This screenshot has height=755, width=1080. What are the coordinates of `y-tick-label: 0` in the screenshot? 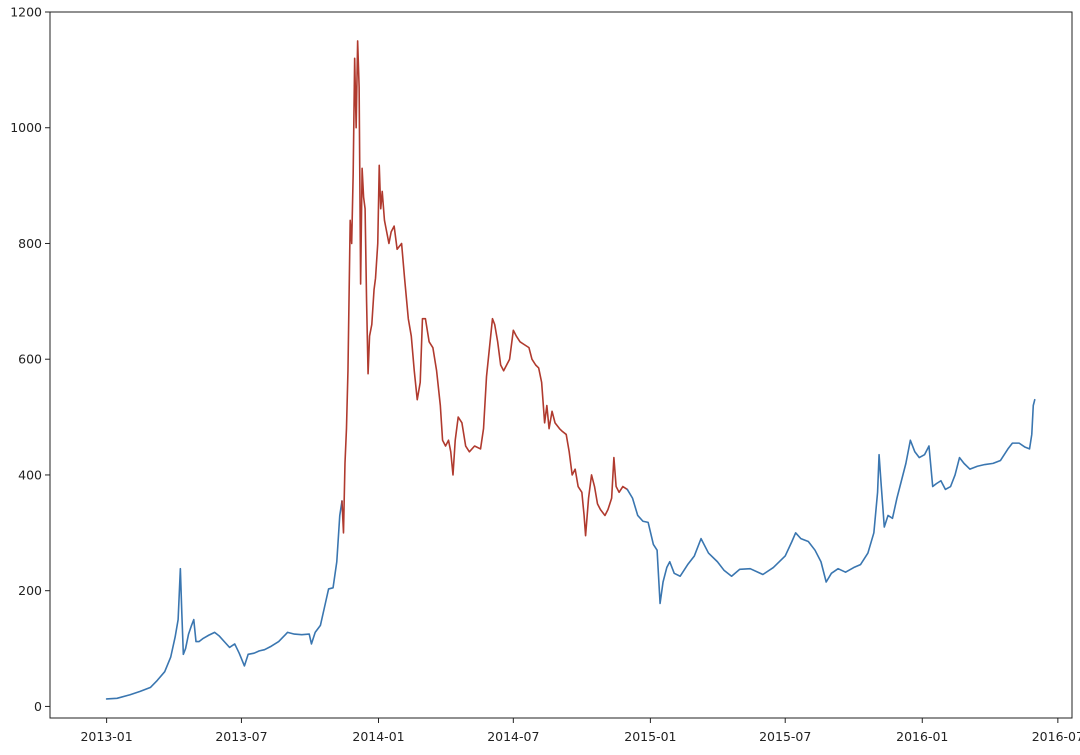 It's located at (38, 706).